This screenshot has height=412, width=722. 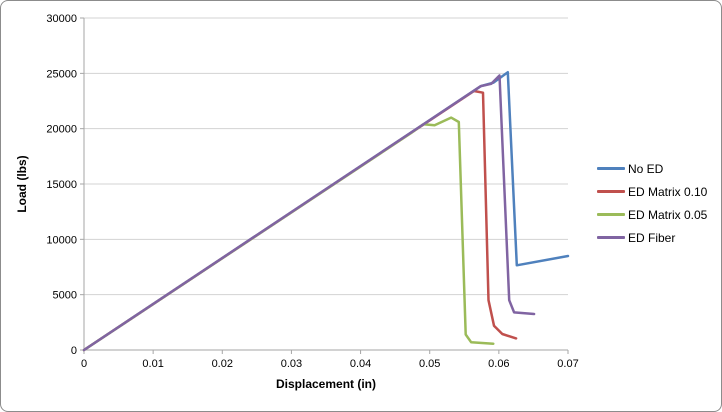 What do you see at coordinates (74, 351) in the screenshot?
I see `y-tick-label: 0` at bounding box center [74, 351].